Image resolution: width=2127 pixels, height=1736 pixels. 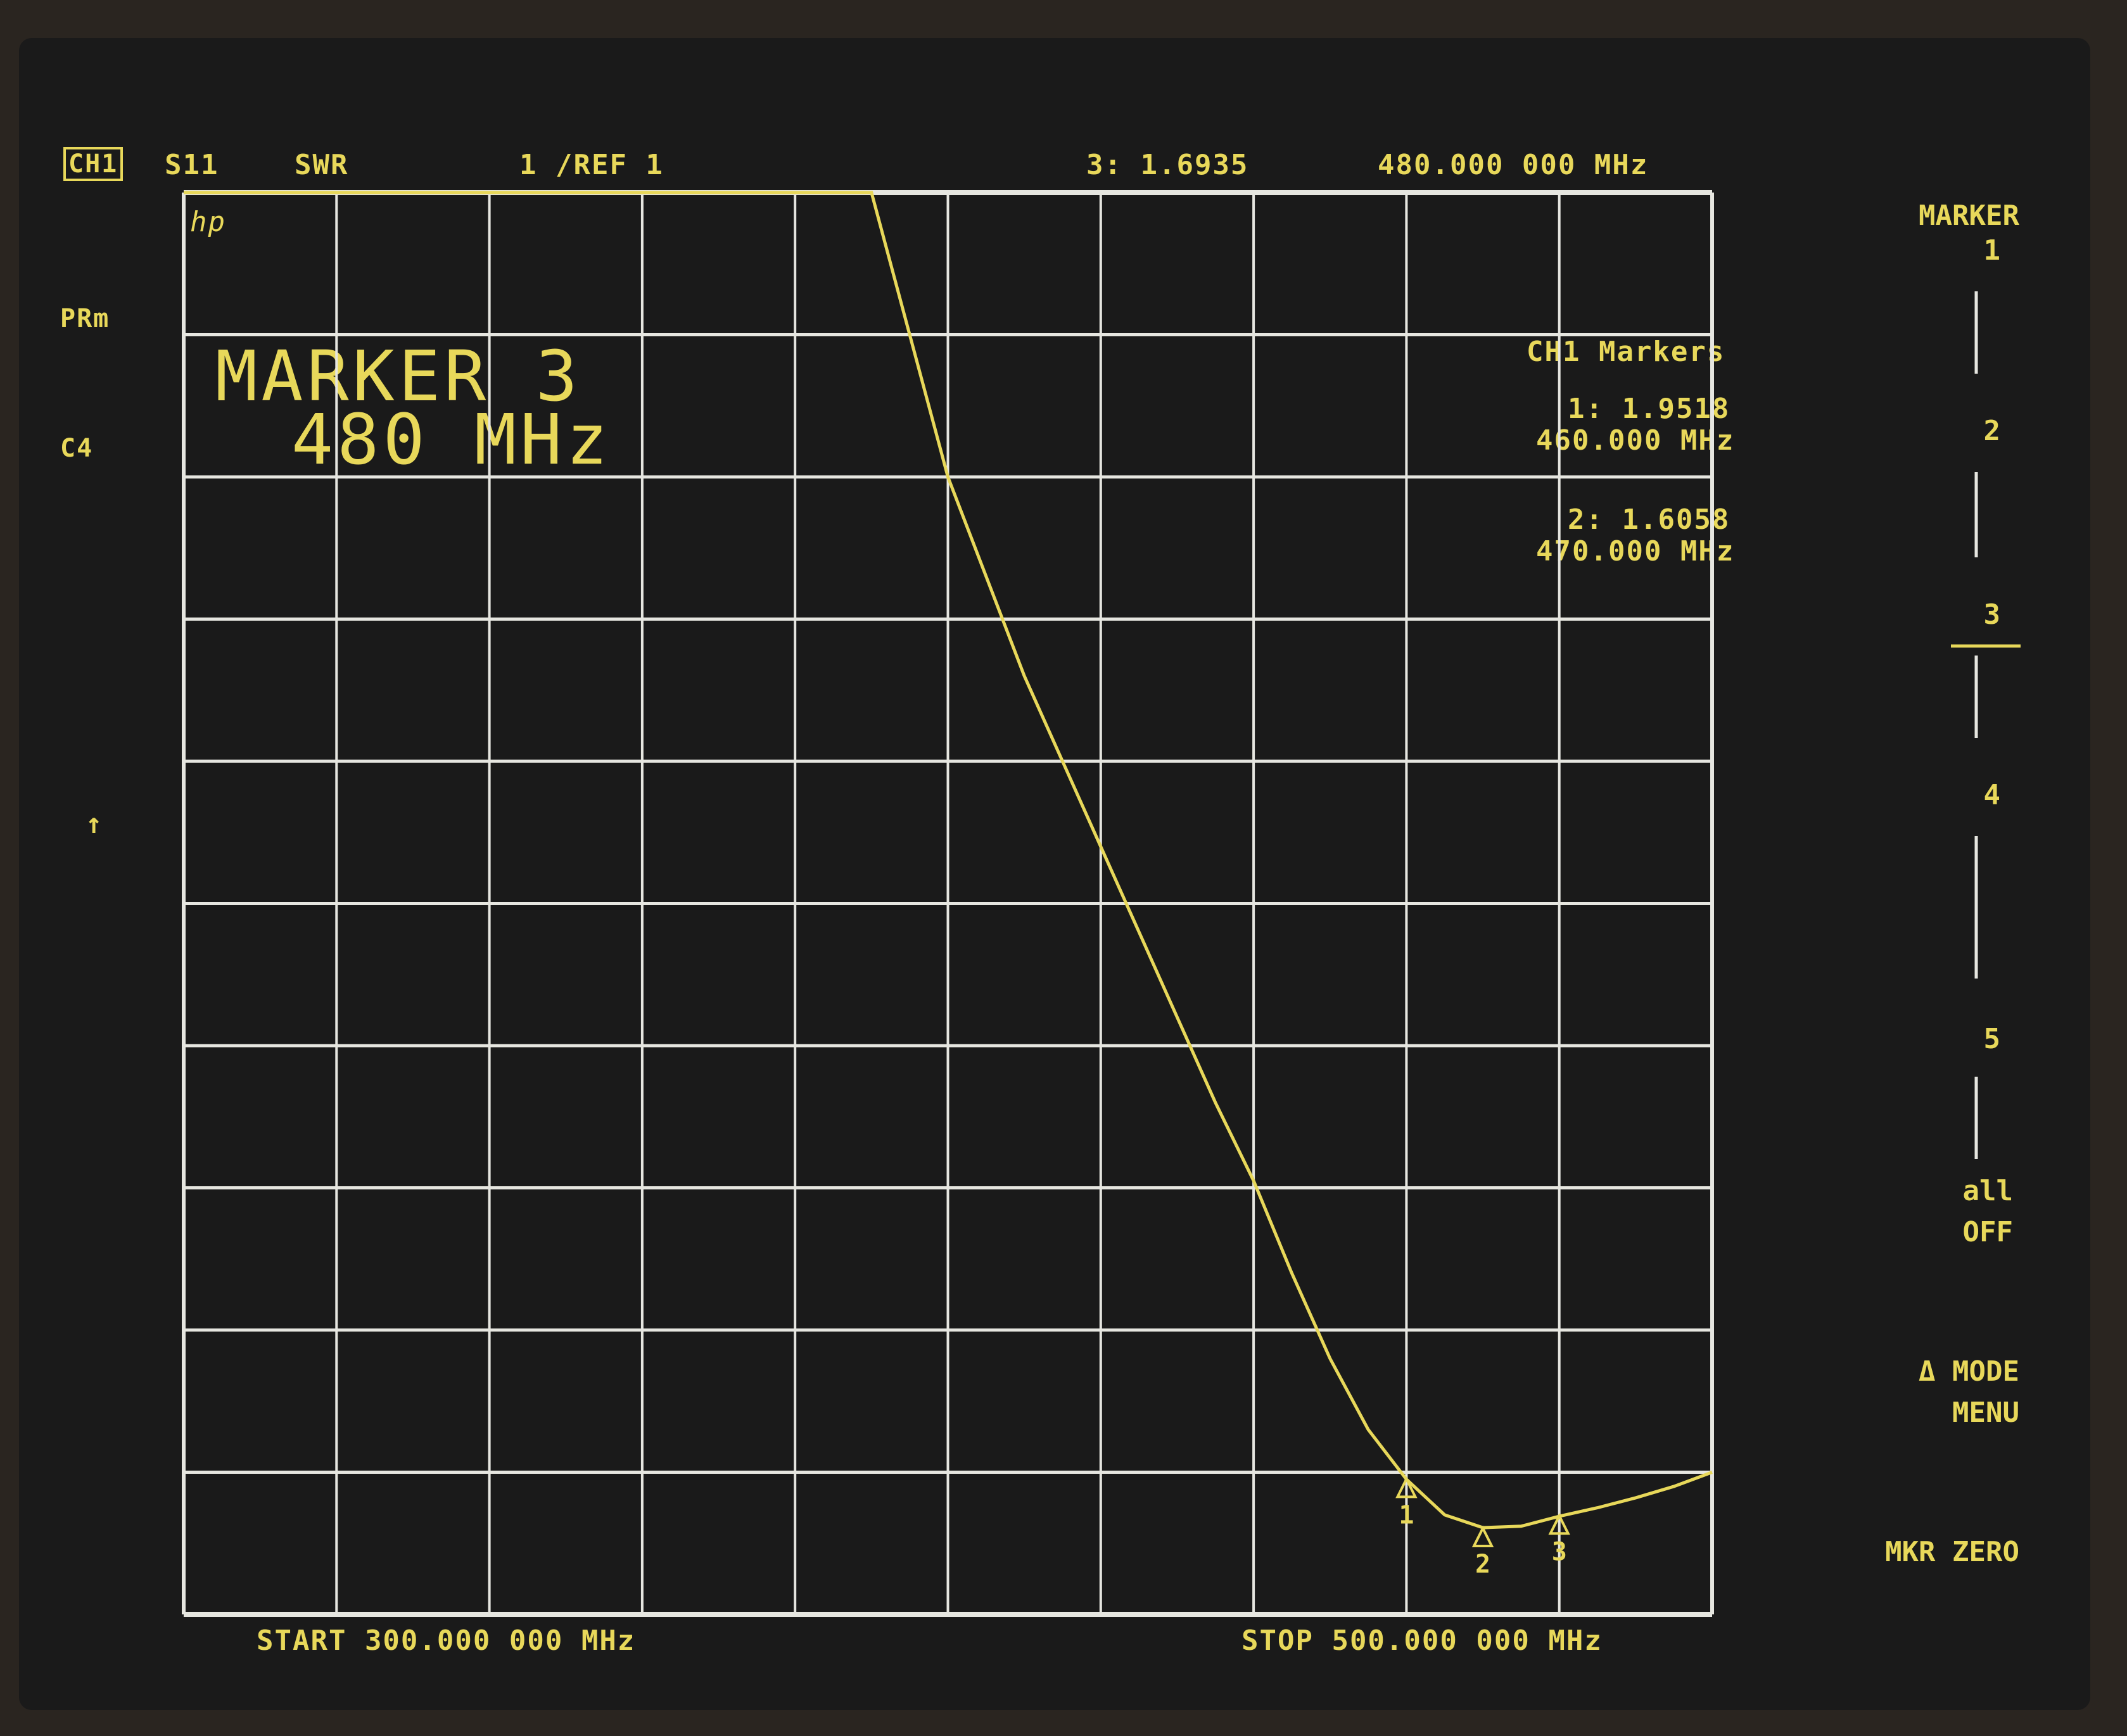 What do you see at coordinates (1513, 165) in the screenshot?
I see `active-marker-frequency: 480.000 000 MHz` at bounding box center [1513, 165].